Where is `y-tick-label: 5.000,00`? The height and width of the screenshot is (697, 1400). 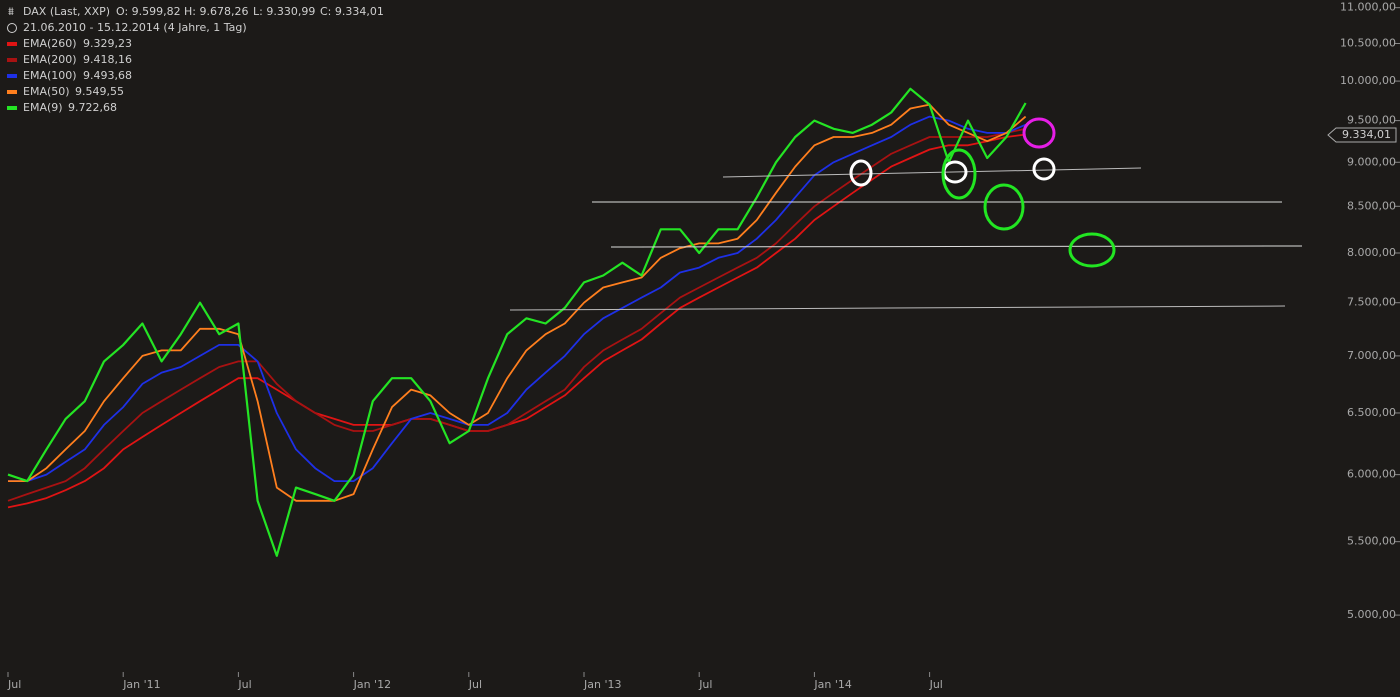 y-tick-label: 5.000,00 is located at coordinates (1371, 614).